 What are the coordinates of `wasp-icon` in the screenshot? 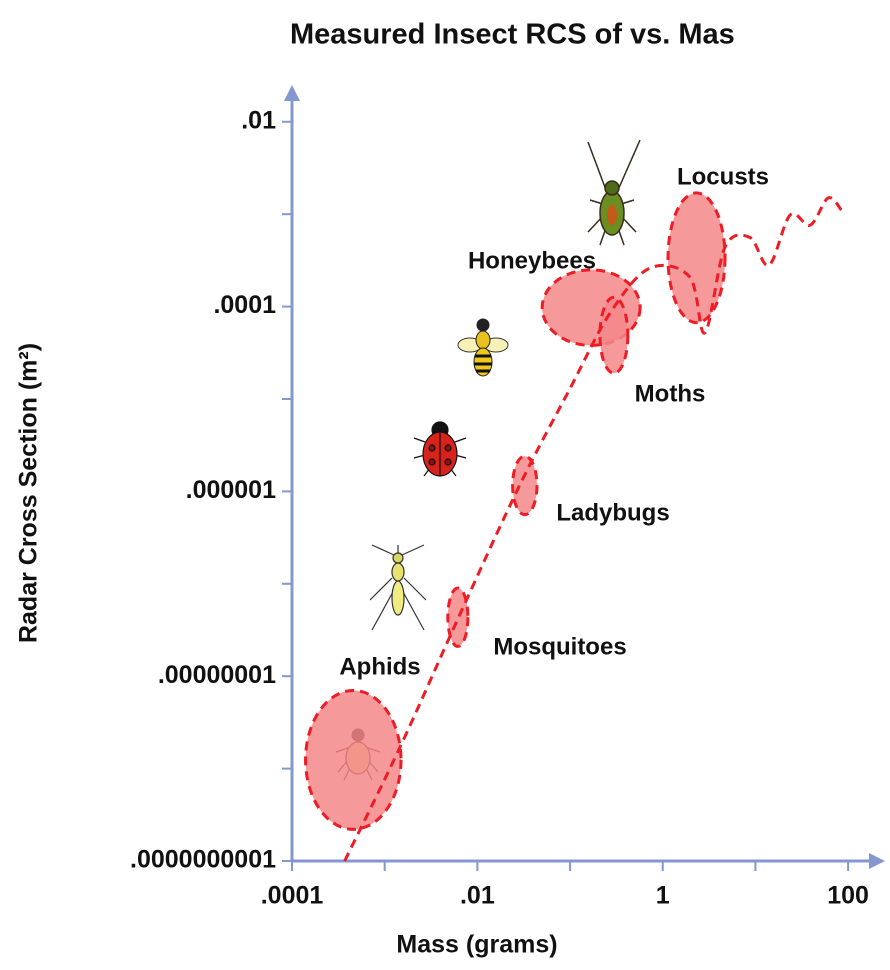 It's located at (483, 347).